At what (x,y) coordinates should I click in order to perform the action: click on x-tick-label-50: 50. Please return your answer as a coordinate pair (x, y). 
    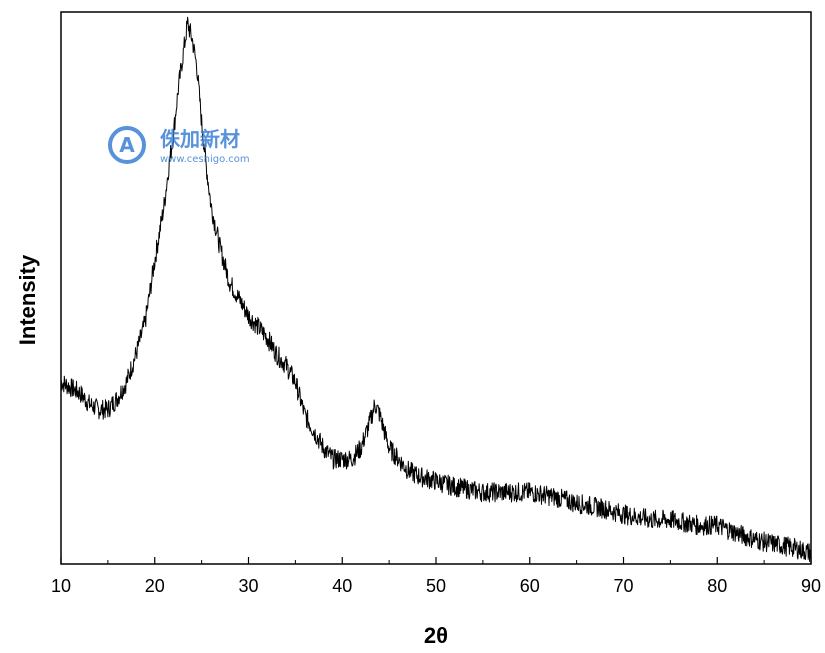
    Looking at the image, I should click on (436, 586).